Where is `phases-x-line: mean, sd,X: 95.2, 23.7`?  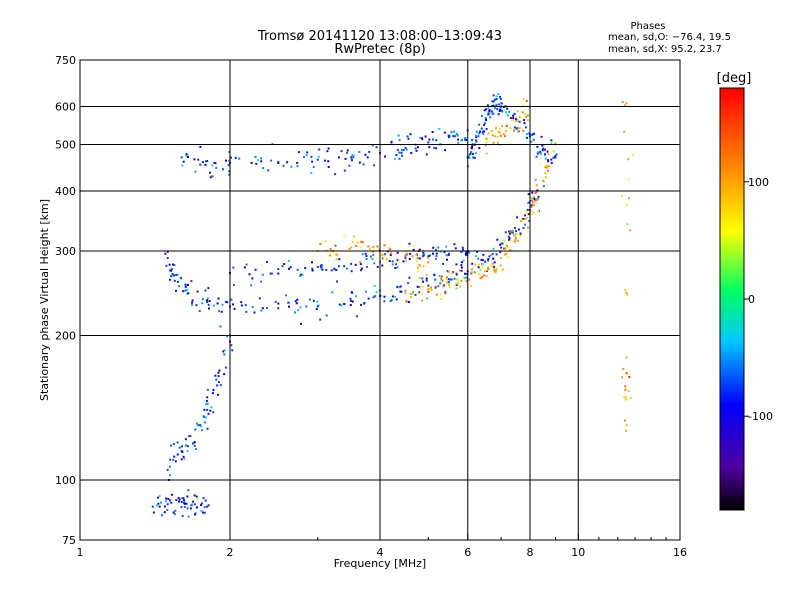 phases-x-line: mean, sd,X: 95.2, 23.7 is located at coordinates (665, 49).